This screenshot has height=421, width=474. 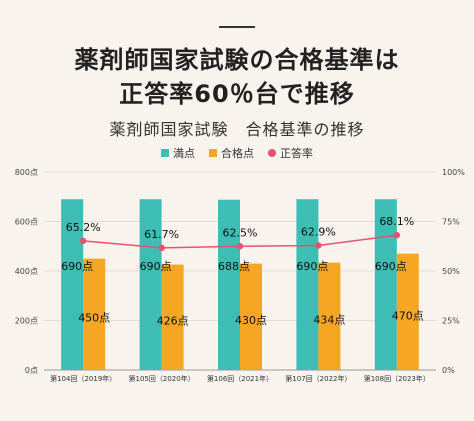 I want to click on legend-label-full-score: 満点, so click(x=184, y=153).